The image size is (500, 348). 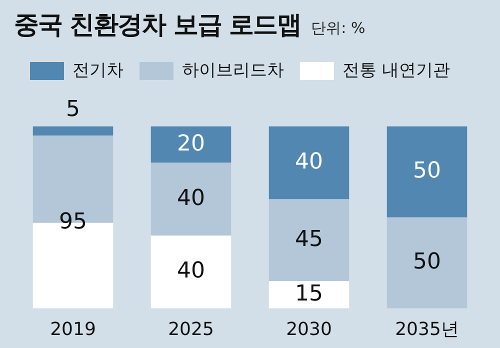 What do you see at coordinates (73, 329) in the screenshot?
I see `x-tick-label: 2019` at bounding box center [73, 329].